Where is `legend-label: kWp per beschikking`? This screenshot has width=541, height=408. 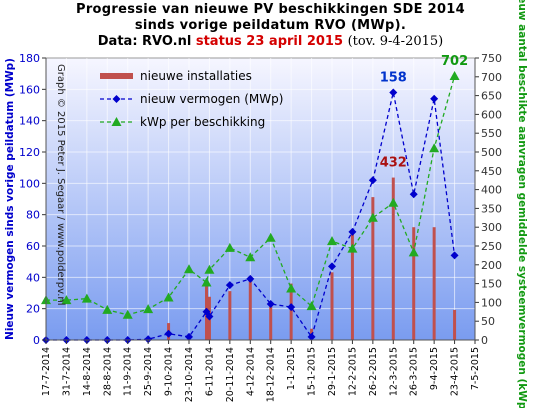
legend-label: kWp per beschikking is located at coordinates (202, 122).